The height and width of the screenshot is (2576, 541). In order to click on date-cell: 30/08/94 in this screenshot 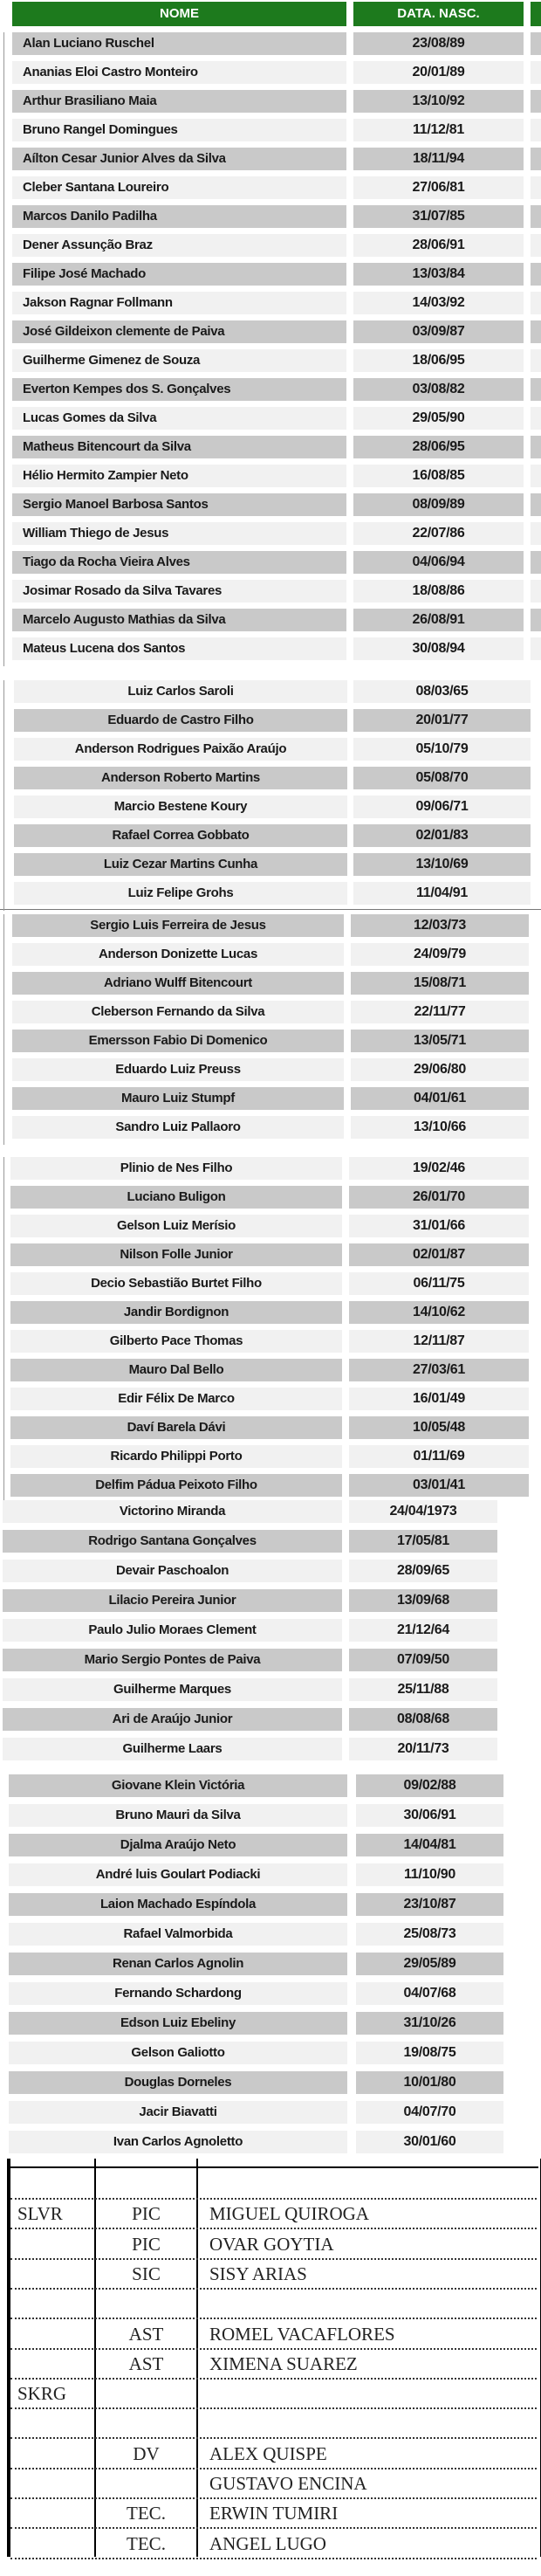, I will do `click(438, 648)`.